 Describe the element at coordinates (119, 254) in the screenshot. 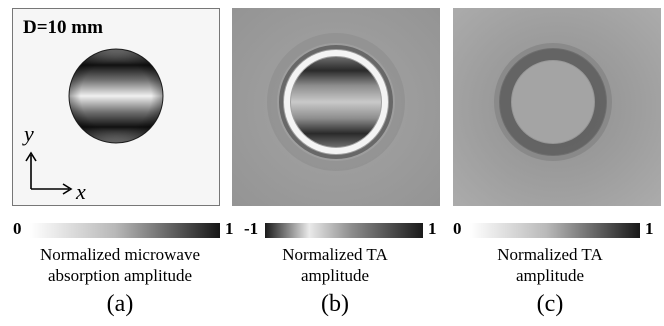

I see `caption-a-line1: Normalized microwave` at that location.